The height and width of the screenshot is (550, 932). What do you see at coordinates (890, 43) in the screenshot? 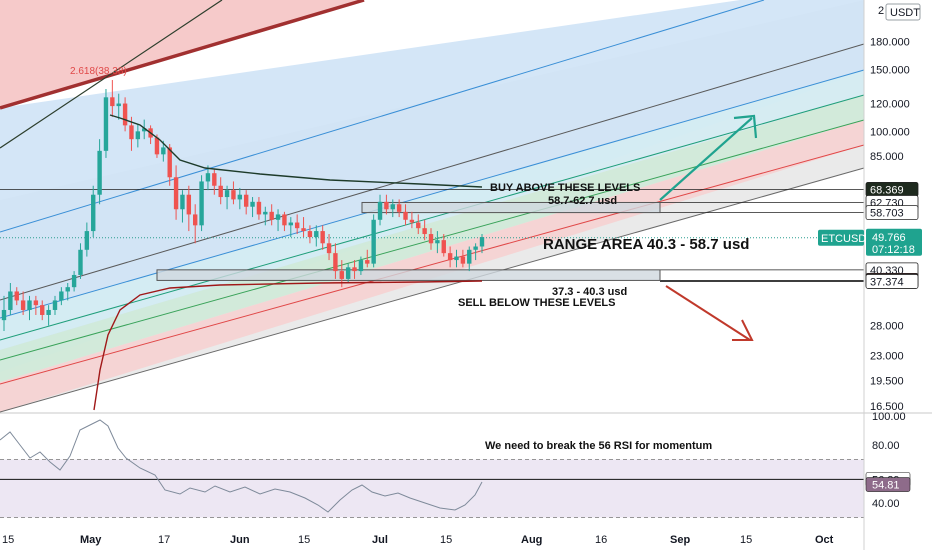
I see `price-tick-label: 180.000` at bounding box center [890, 43].